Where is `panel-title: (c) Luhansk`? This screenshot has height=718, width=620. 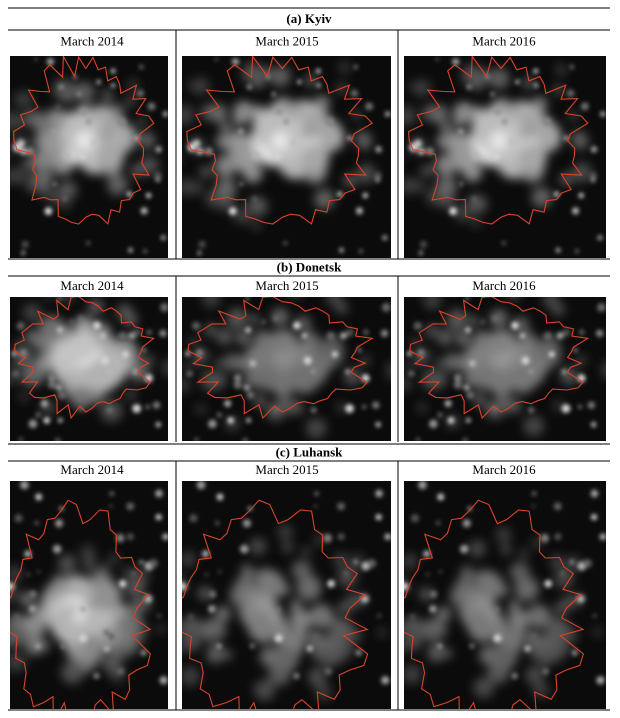
panel-title: (c) Luhansk is located at coordinates (310, 451).